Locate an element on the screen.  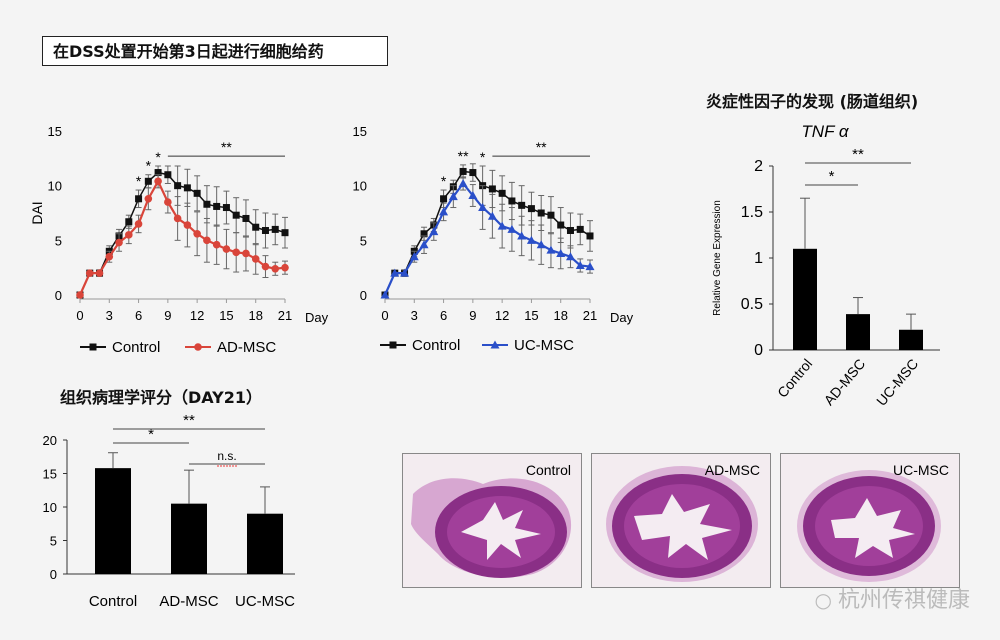
series-line-uc-msc is located at coordinates (487, 238).